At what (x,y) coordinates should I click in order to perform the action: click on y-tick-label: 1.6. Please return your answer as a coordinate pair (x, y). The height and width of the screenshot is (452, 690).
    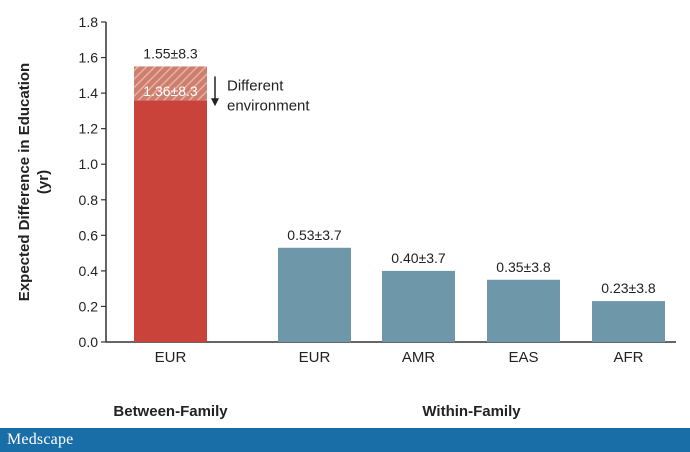
    Looking at the image, I should click on (89, 58).